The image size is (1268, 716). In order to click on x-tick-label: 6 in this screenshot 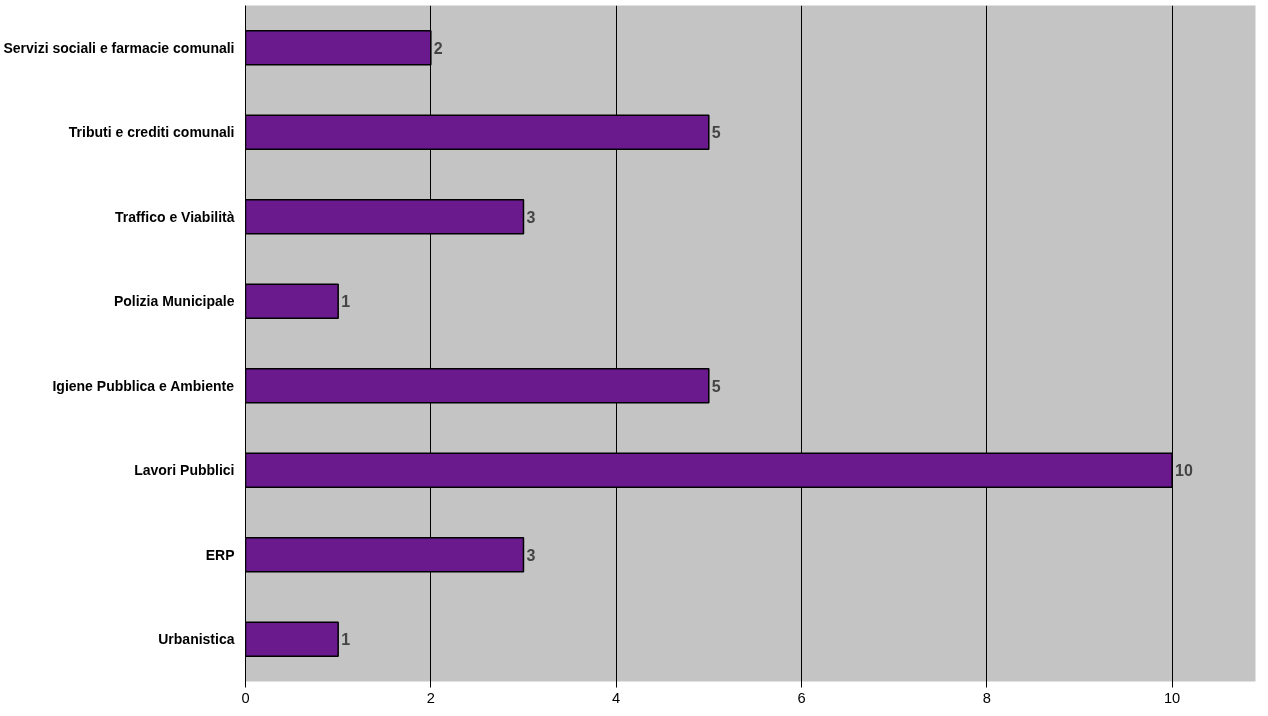, I will do `click(801, 697)`.